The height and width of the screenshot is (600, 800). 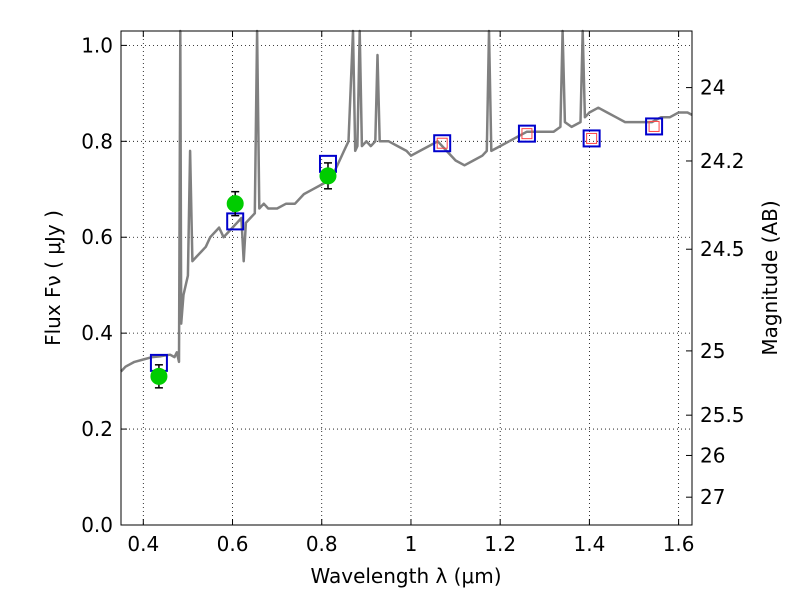 What do you see at coordinates (233, 544) in the screenshot?
I see `x-tick-label: 0.6` at bounding box center [233, 544].